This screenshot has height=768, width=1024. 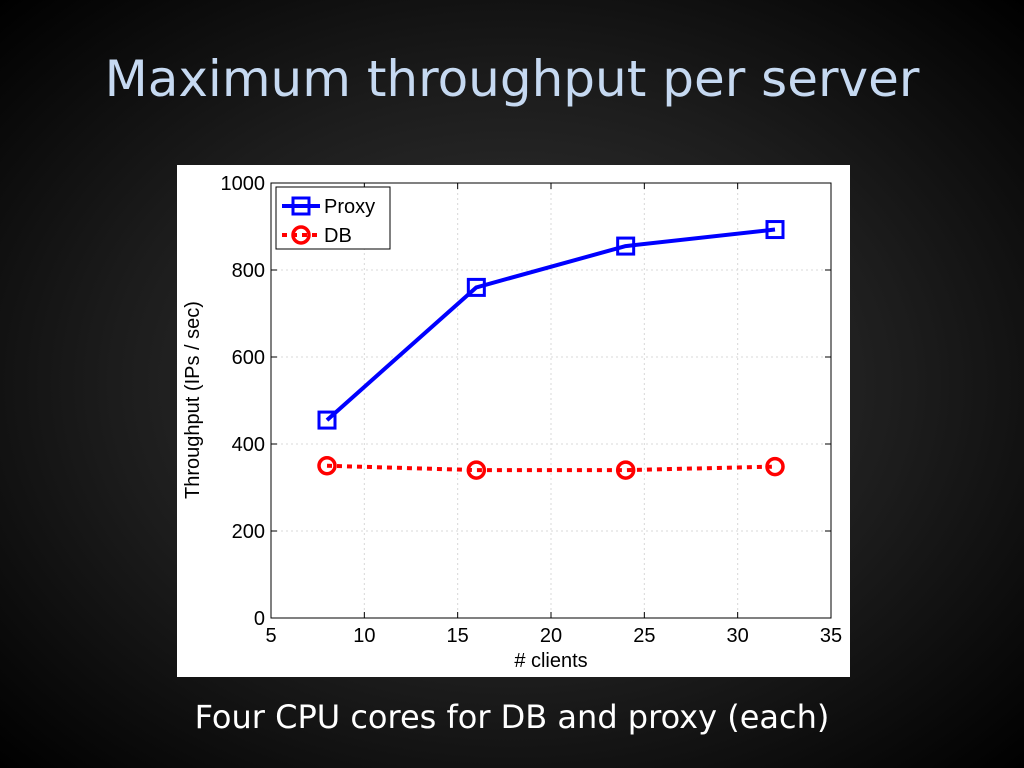 What do you see at coordinates (248, 358) in the screenshot?
I see `y-tick-label: 600` at bounding box center [248, 358].